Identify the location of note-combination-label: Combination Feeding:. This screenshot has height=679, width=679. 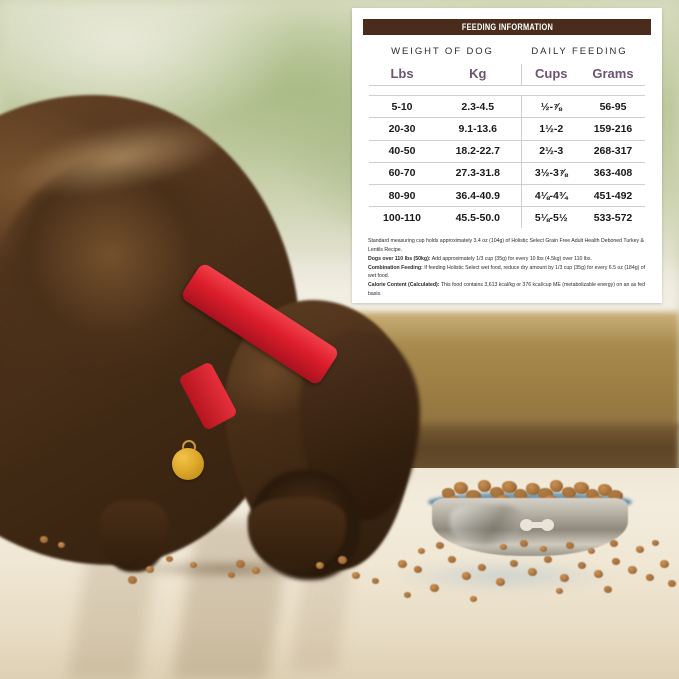
(395, 267).